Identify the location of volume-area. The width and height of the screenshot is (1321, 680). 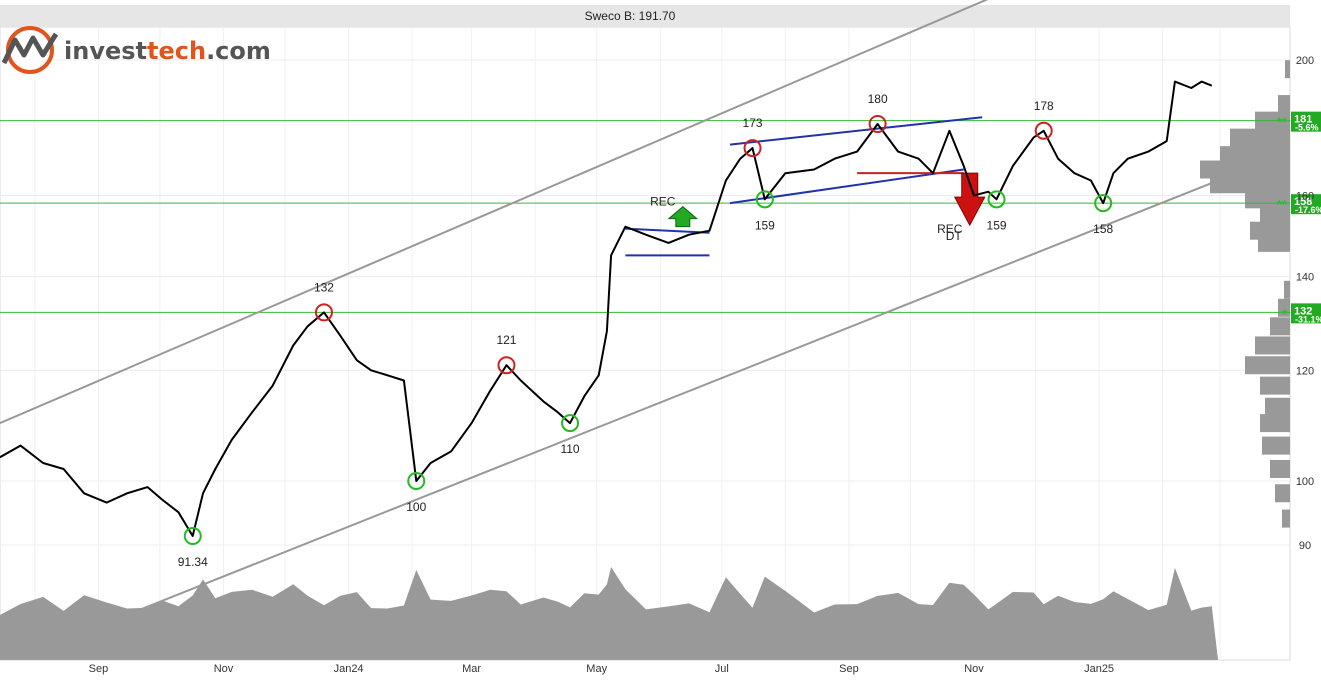
(609, 613).